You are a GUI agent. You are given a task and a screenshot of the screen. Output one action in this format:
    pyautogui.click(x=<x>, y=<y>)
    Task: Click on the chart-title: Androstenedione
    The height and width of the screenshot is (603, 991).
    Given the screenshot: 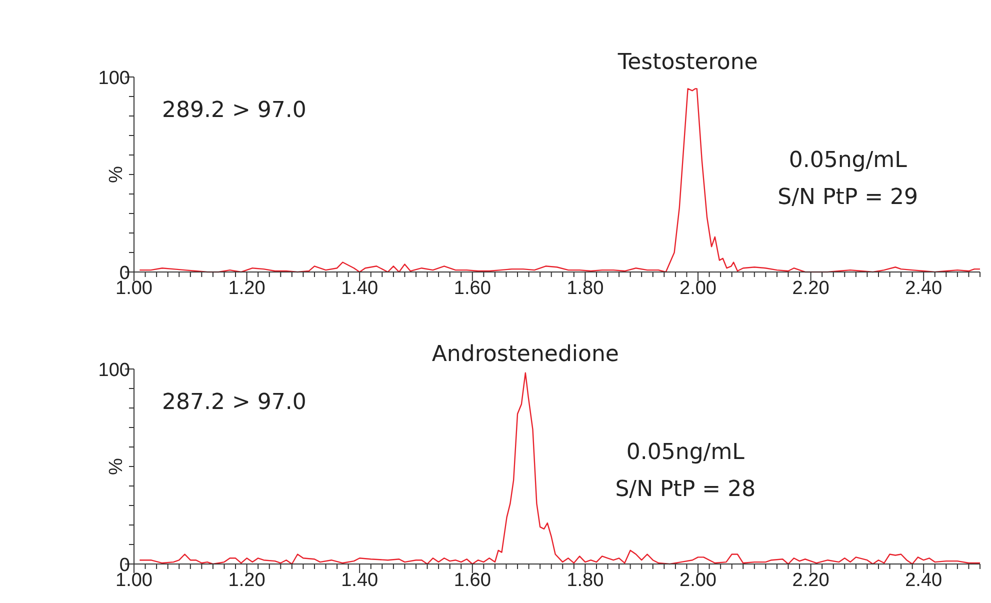 What is the action you would take?
    pyautogui.click(x=525, y=354)
    